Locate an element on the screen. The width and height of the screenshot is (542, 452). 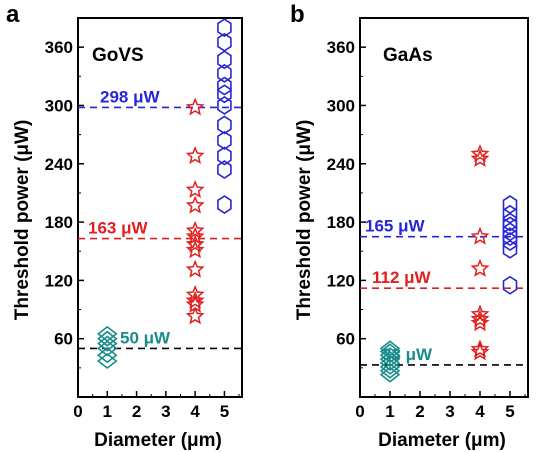
panel-letter: a is located at coordinates (13, 14).